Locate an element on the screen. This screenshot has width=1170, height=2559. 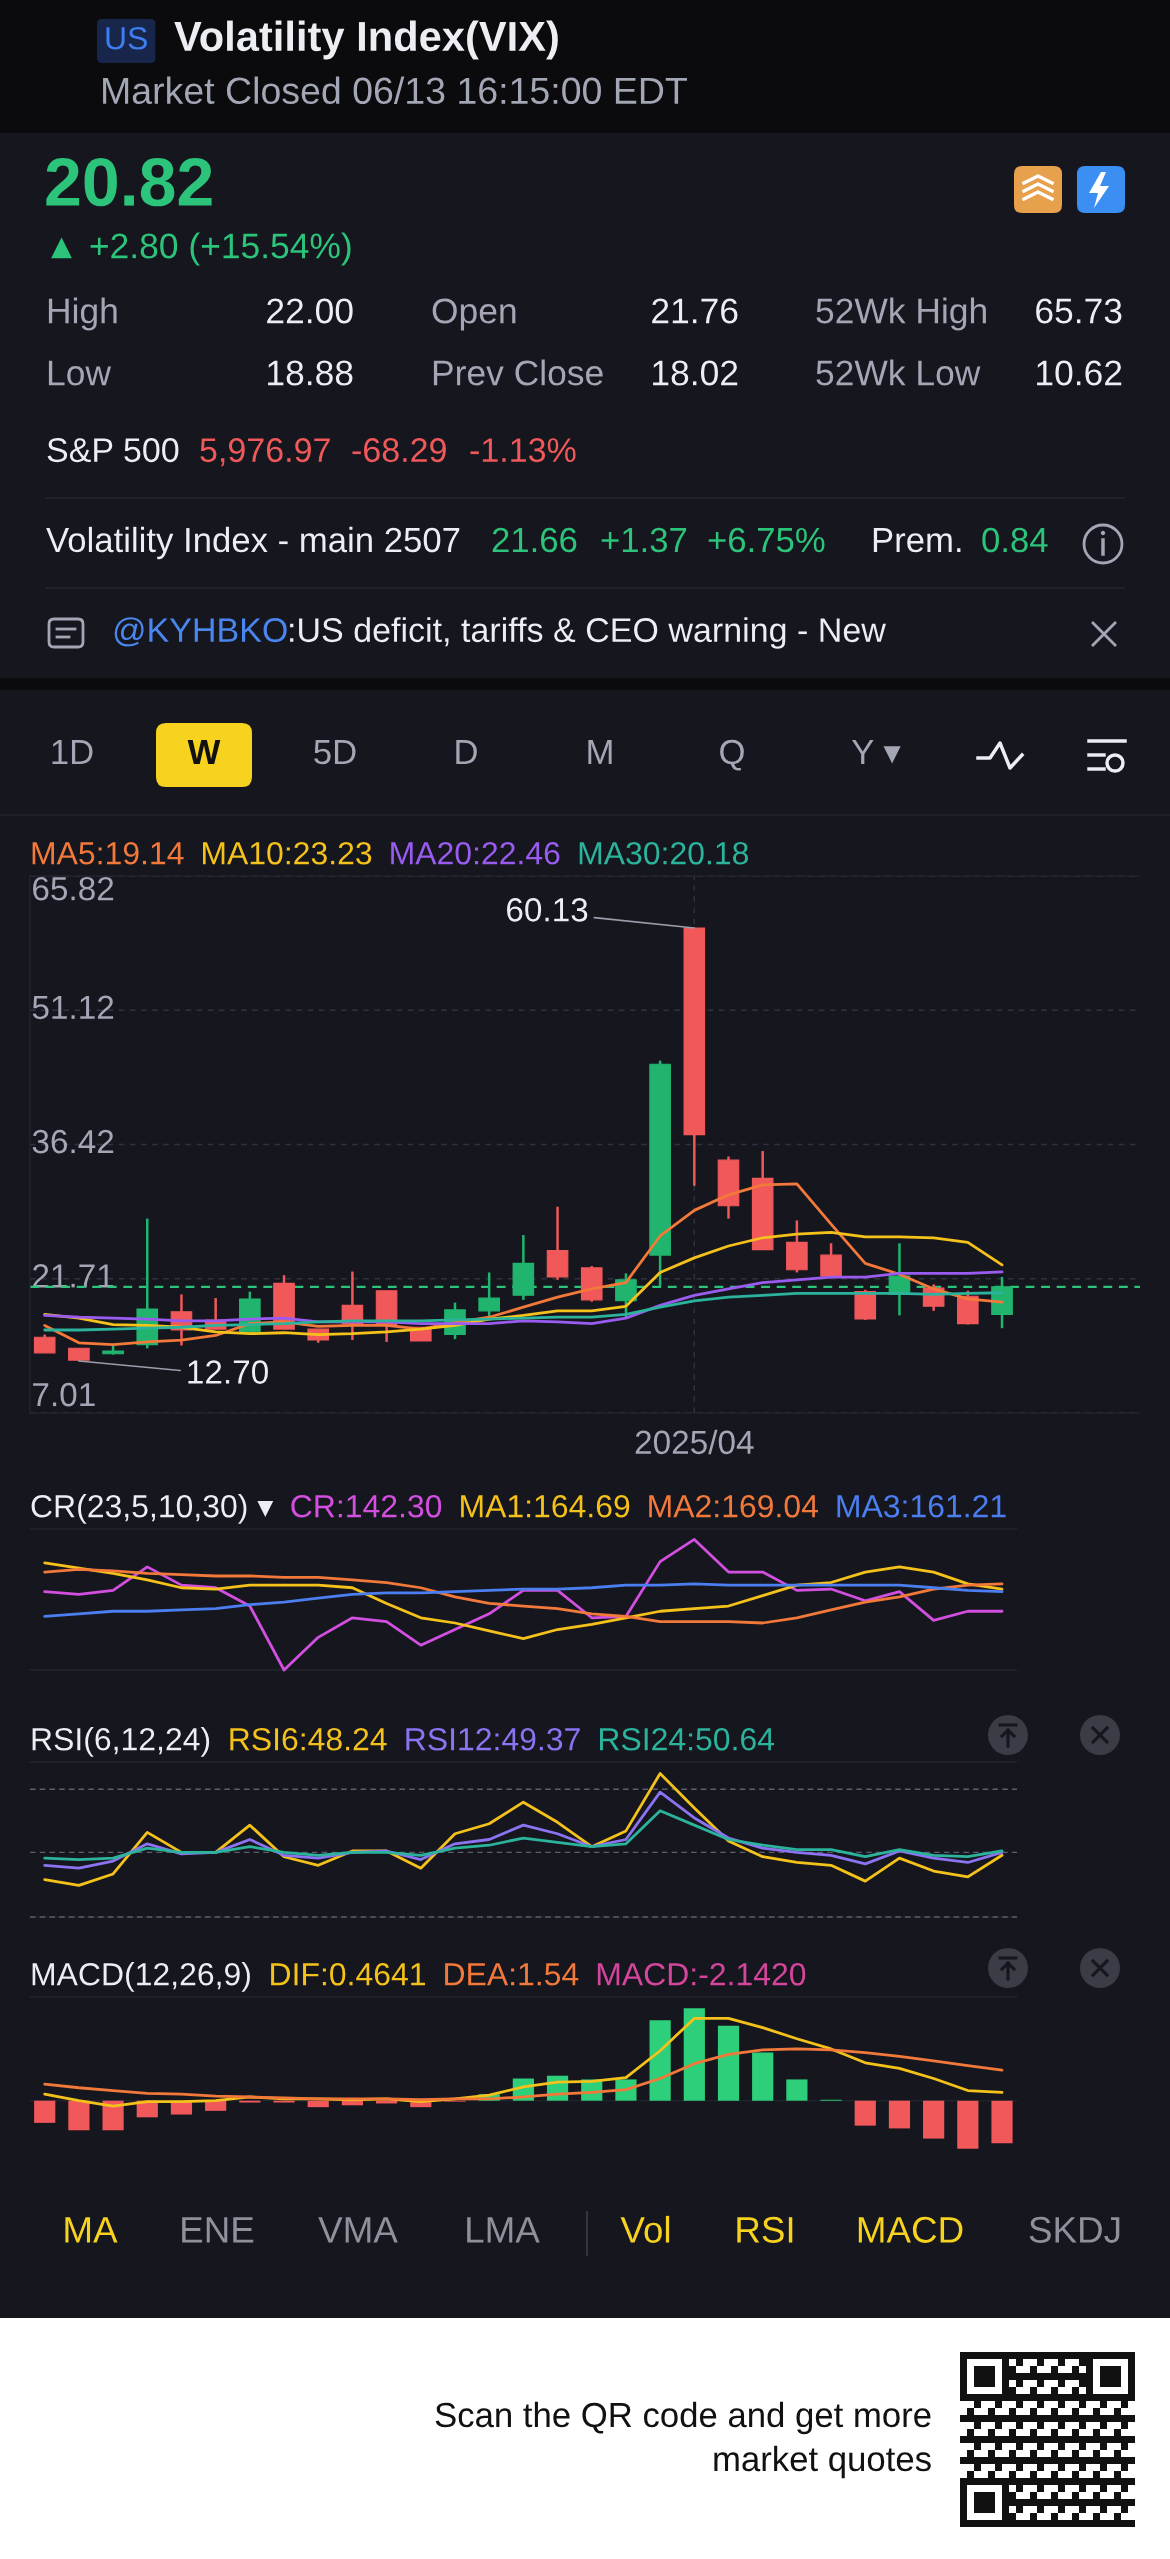
text: 1D is located at coordinates (72, 752).